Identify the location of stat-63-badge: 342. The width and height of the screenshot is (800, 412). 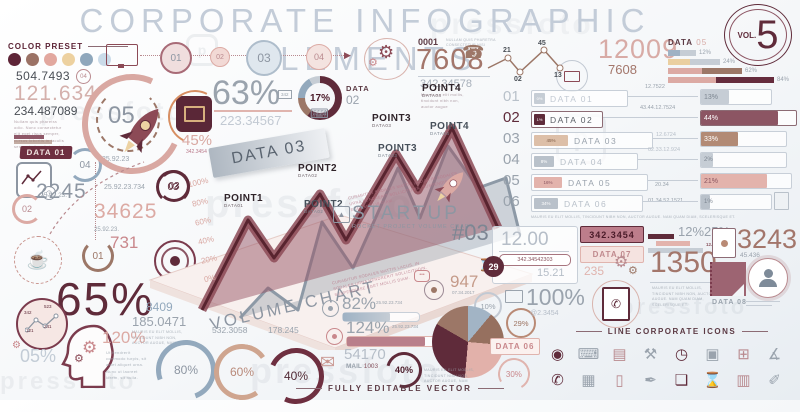
(285, 94).